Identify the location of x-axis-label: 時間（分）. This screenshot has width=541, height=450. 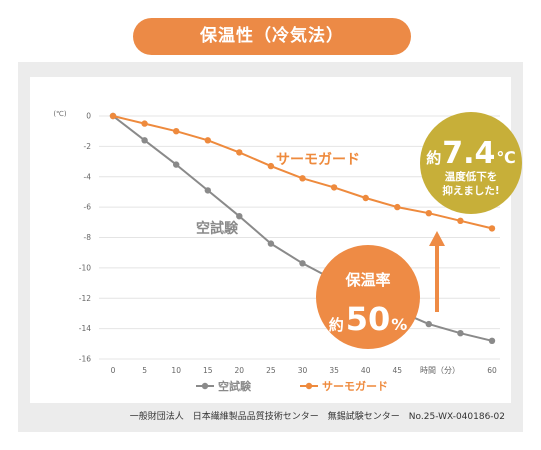
(440, 370).